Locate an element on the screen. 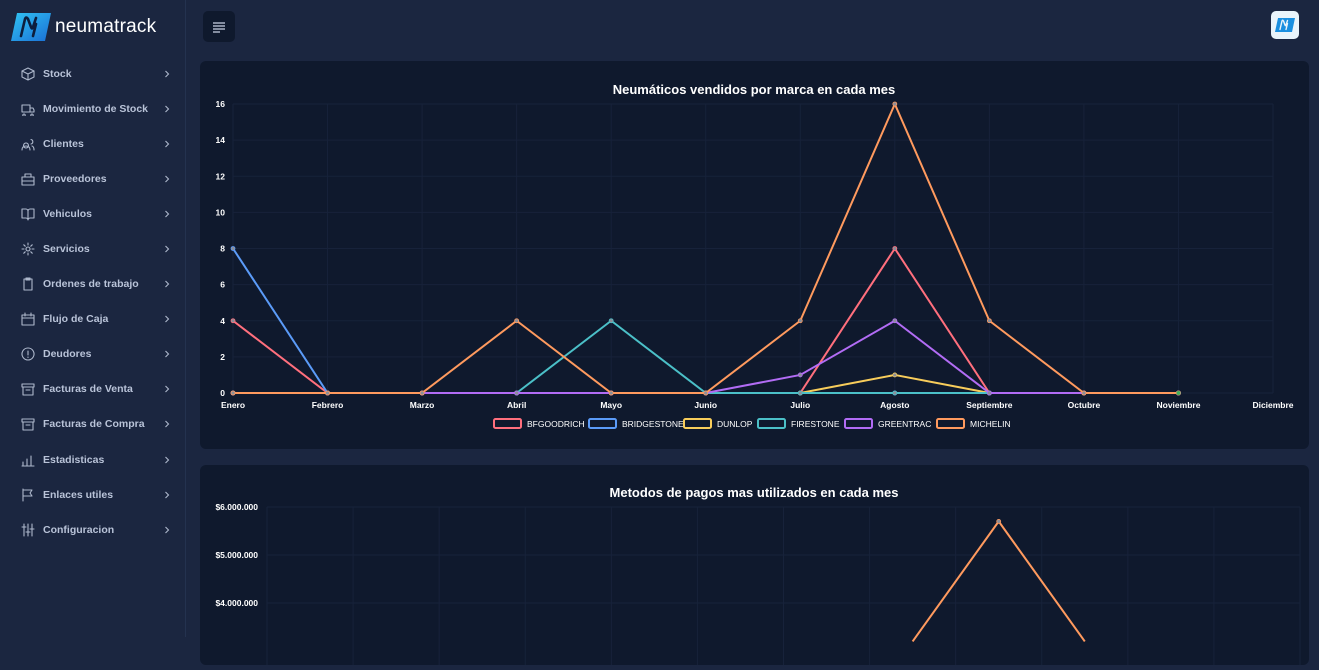  sidebar-item-deudores: Deudores is located at coordinates (92, 354).